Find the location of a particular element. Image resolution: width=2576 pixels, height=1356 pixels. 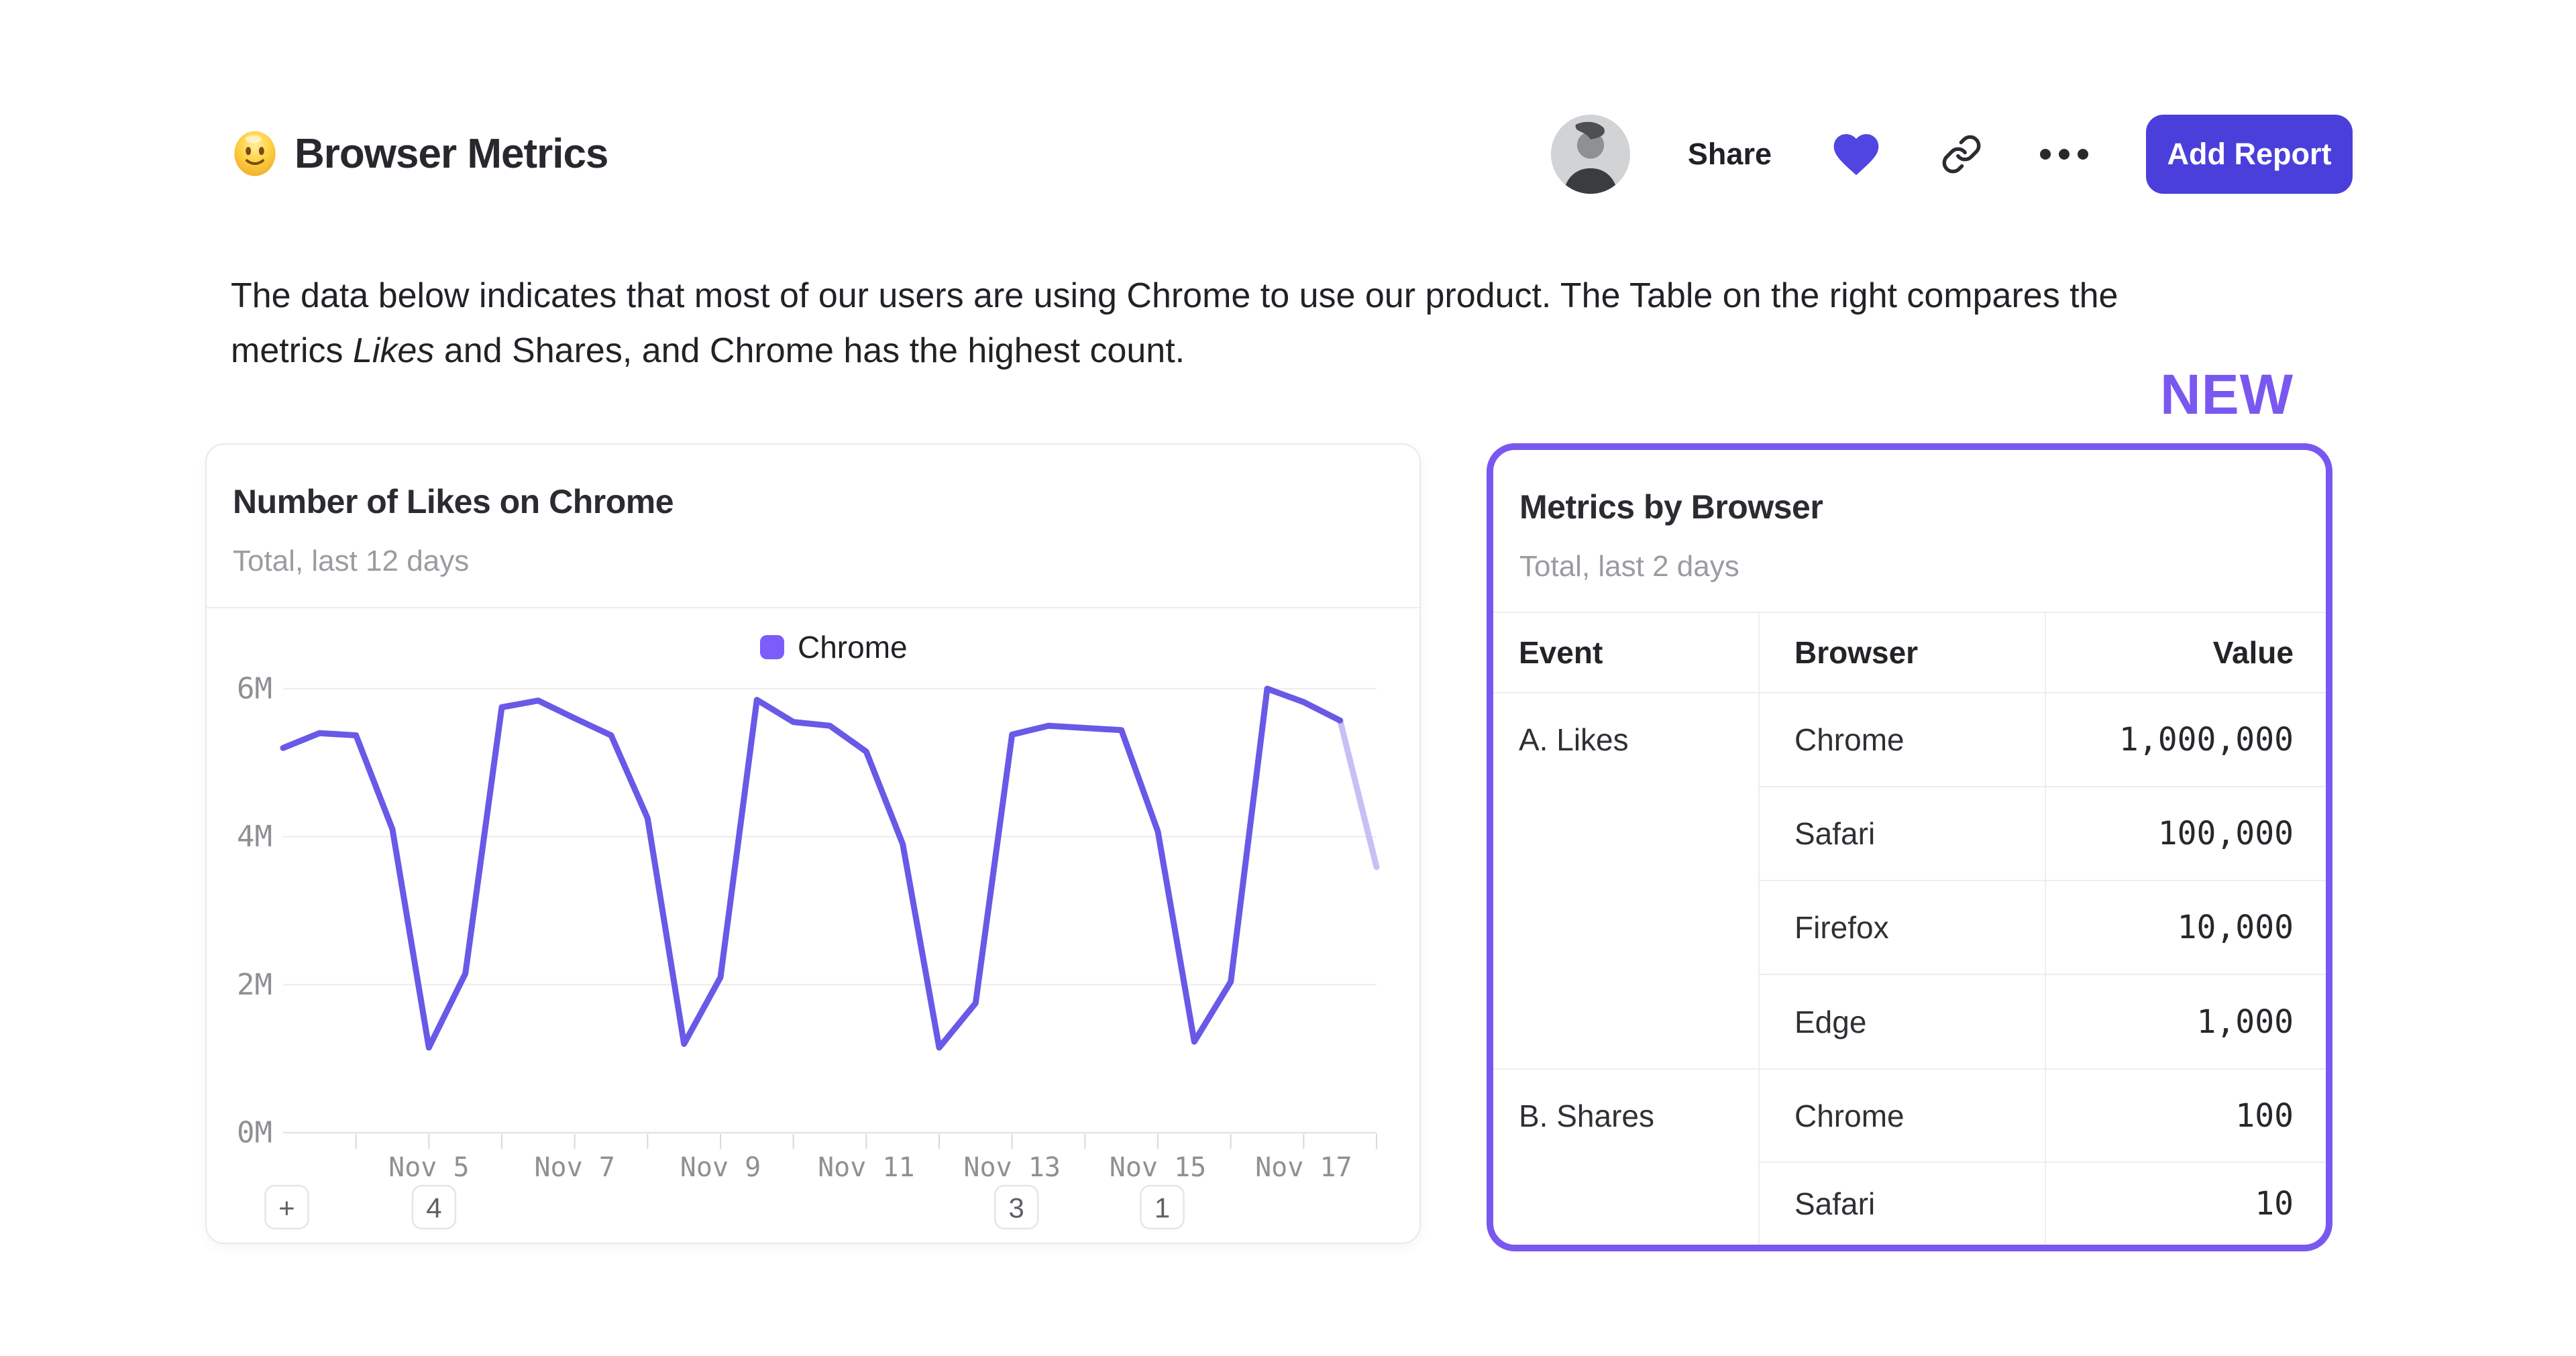

value-cell-chrome: 100 is located at coordinates (2185, 1116).